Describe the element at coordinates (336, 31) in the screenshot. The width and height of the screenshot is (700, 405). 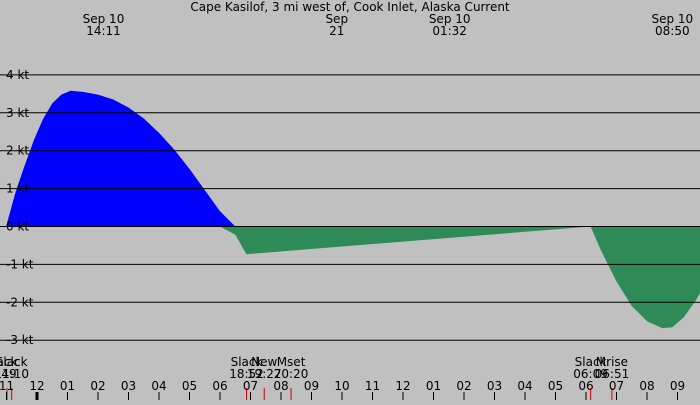
I see `top-label-time: 21` at that location.